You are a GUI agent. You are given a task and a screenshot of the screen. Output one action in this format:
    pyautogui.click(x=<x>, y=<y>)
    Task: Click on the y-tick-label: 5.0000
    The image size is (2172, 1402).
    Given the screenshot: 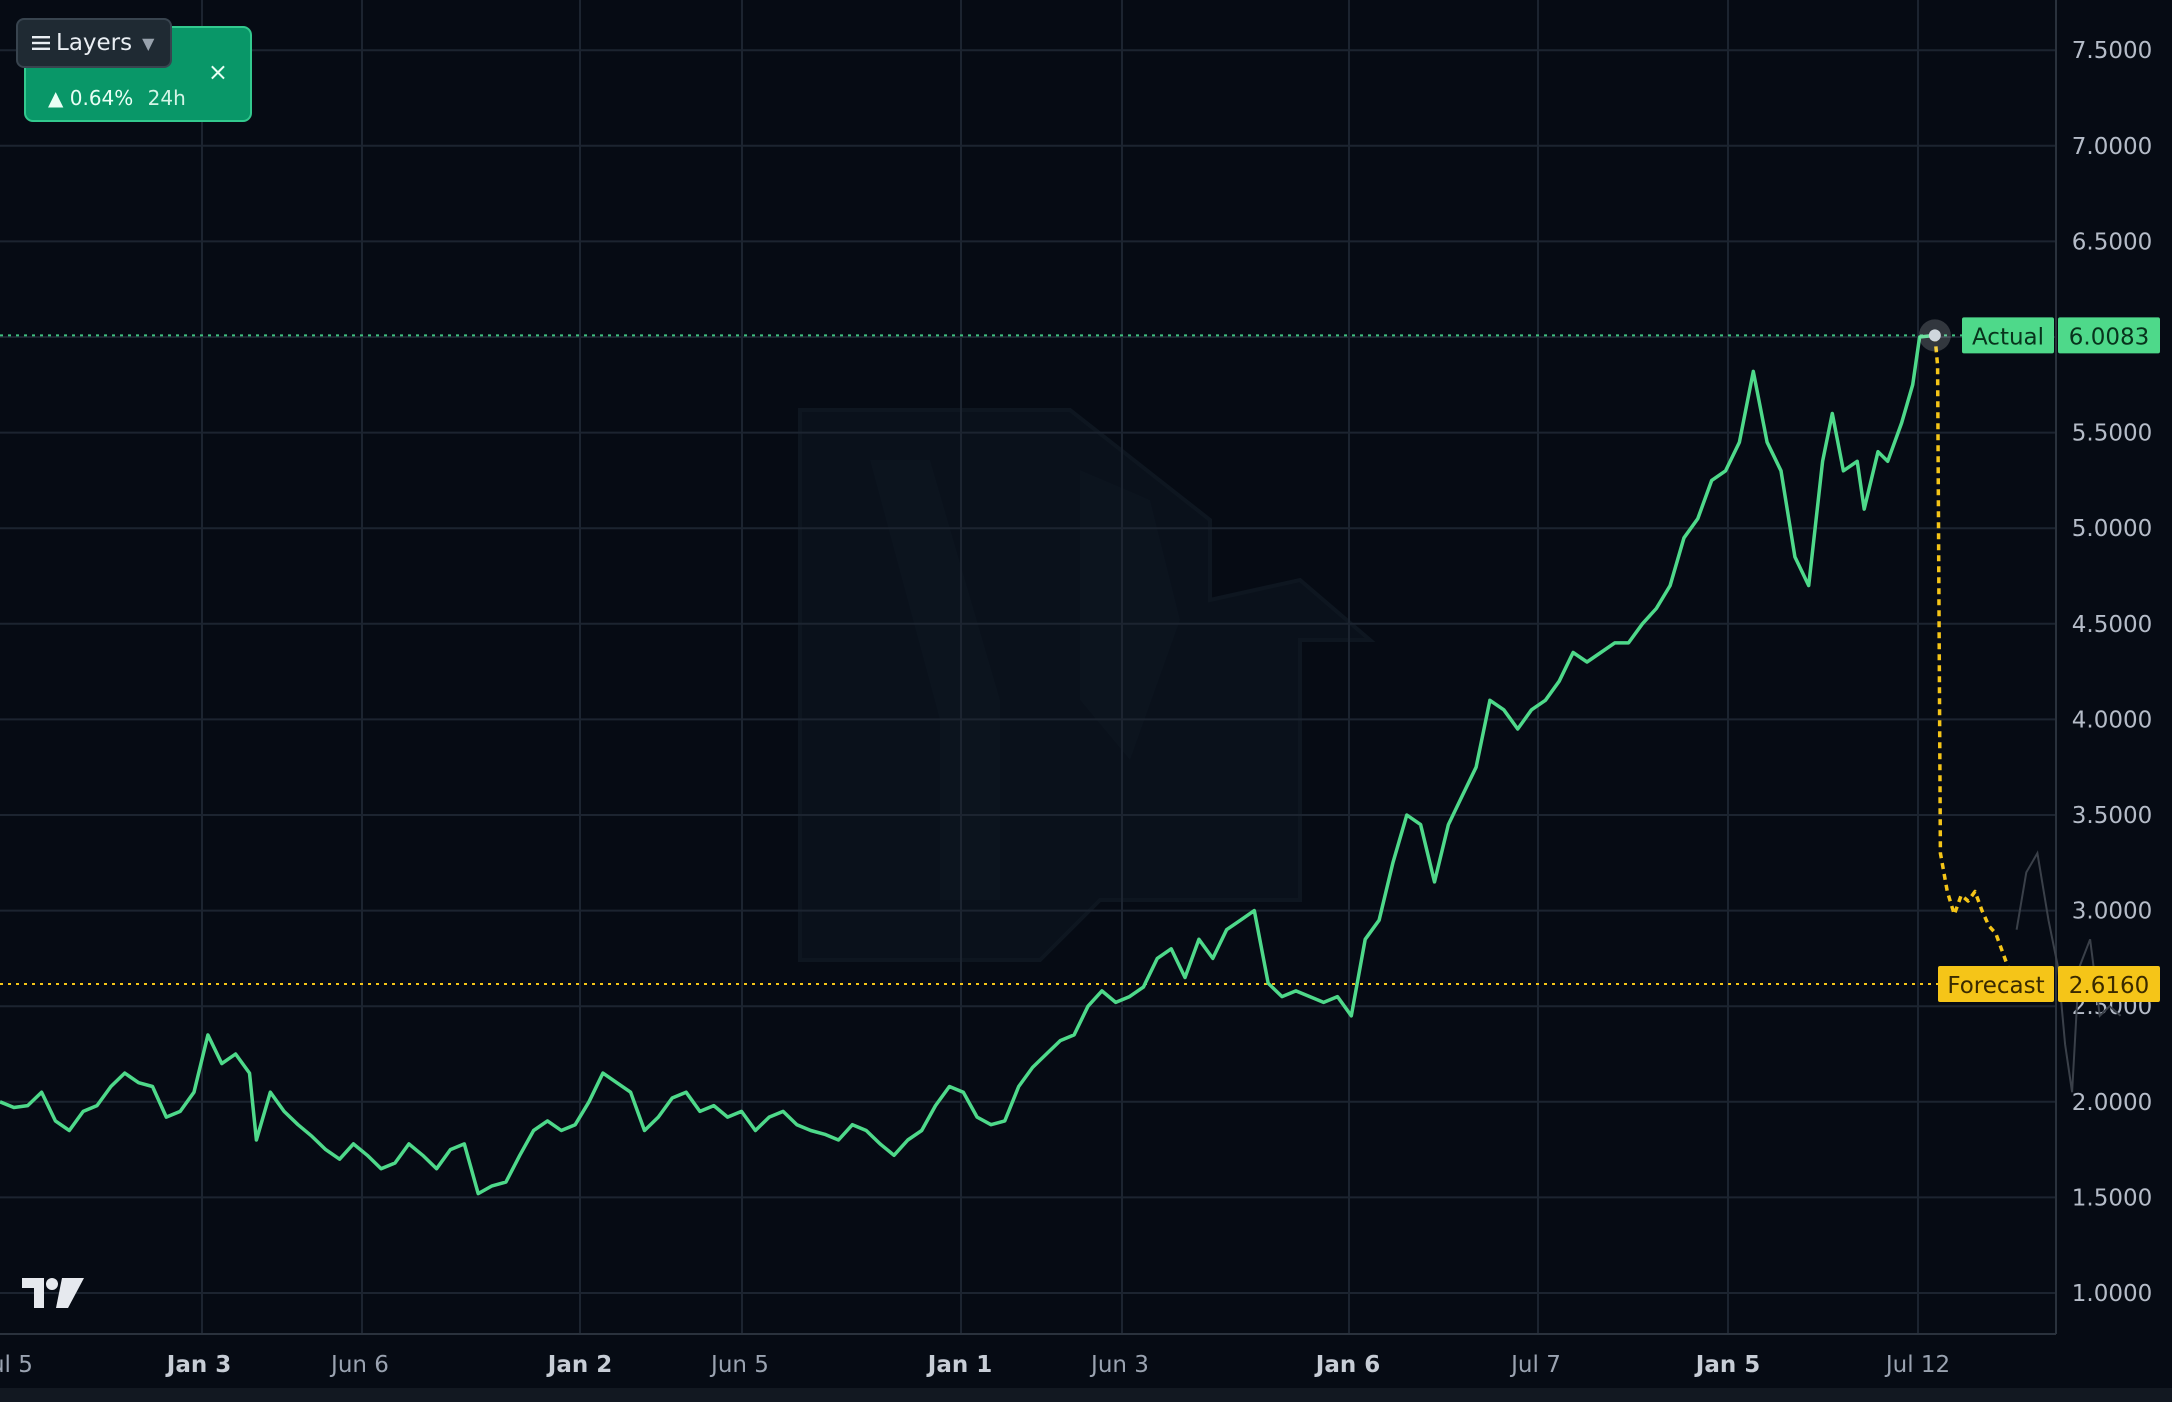 What is the action you would take?
    pyautogui.click(x=2112, y=529)
    